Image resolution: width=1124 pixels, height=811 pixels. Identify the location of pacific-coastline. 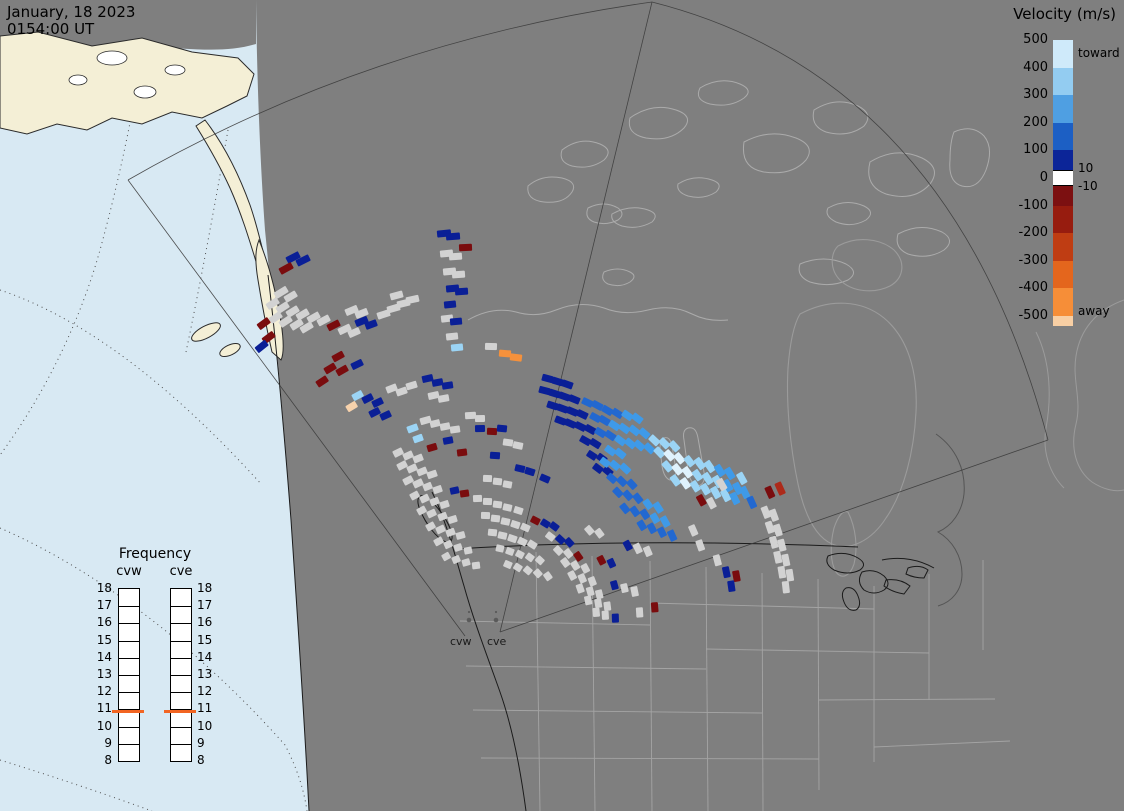
(288, 542).